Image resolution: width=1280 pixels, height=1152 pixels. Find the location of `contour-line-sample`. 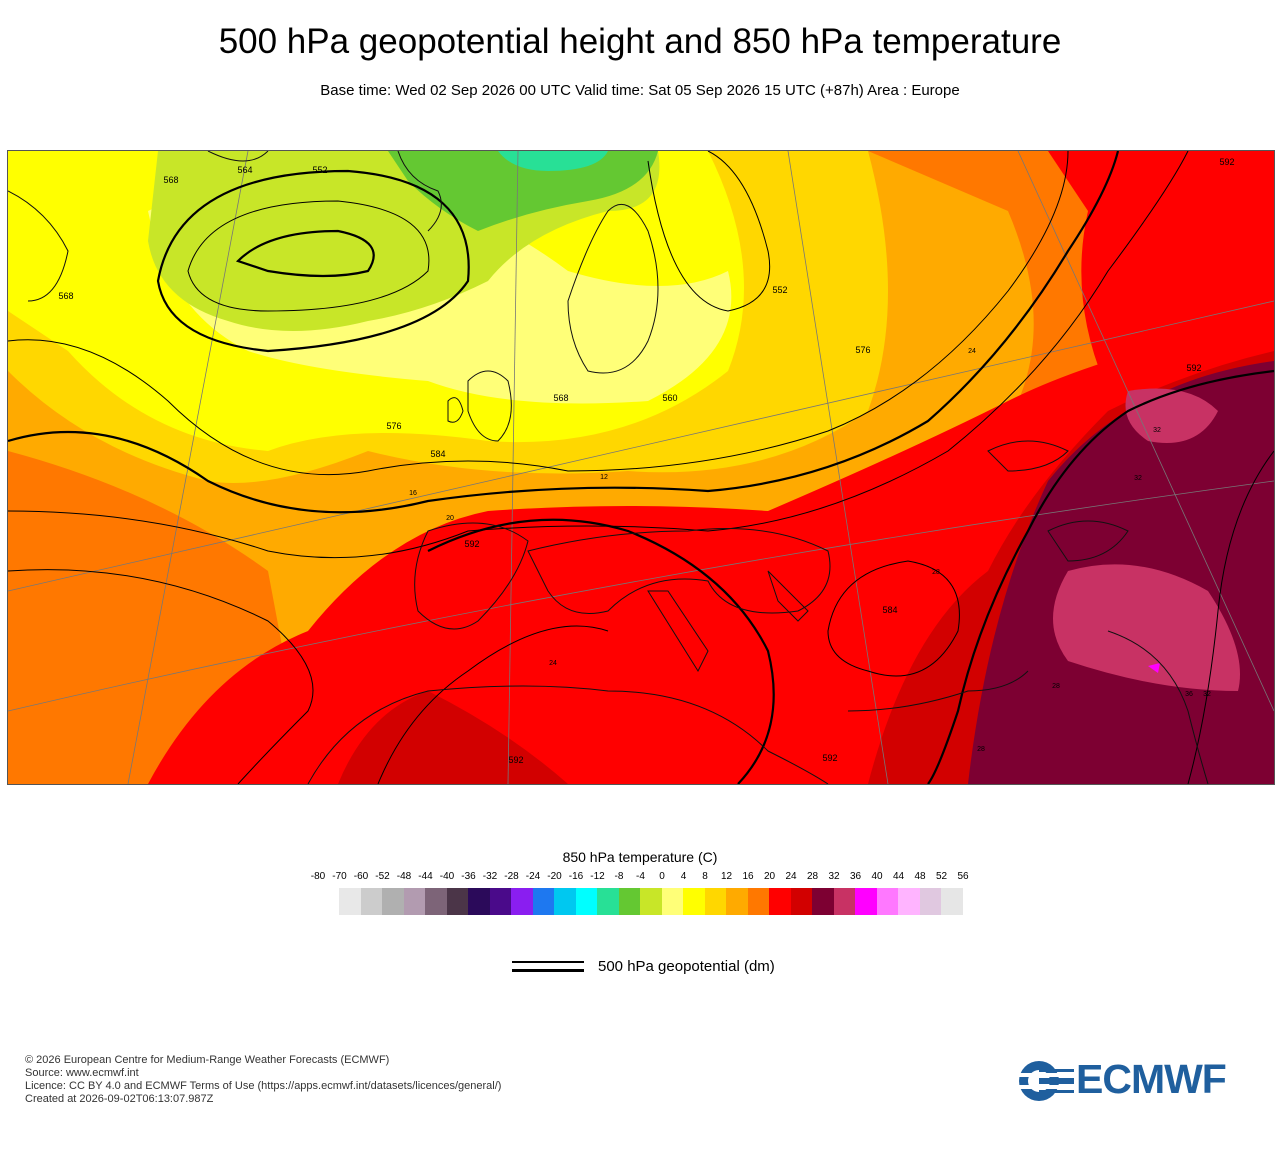

contour-line-sample is located at coordinates (548, 966).